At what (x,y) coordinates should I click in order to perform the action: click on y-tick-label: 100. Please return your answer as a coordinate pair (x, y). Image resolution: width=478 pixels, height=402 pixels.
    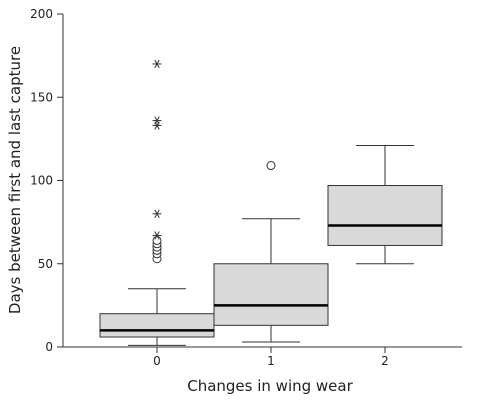
    Looking at the image, I should click on (41, 181).